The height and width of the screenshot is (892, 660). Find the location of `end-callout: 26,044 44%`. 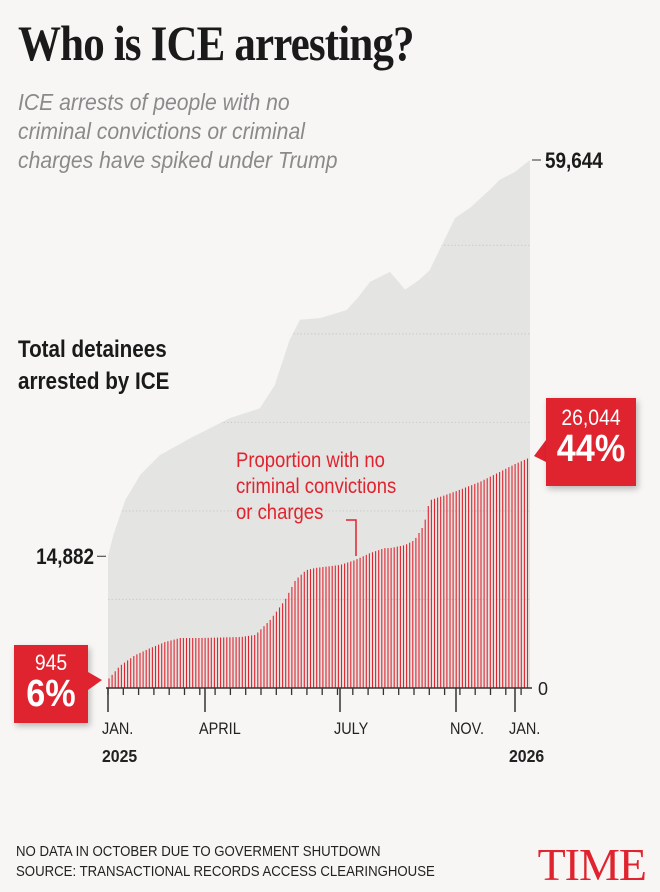

end-callout: 26,044 44% is located at coordinates (591, 442).